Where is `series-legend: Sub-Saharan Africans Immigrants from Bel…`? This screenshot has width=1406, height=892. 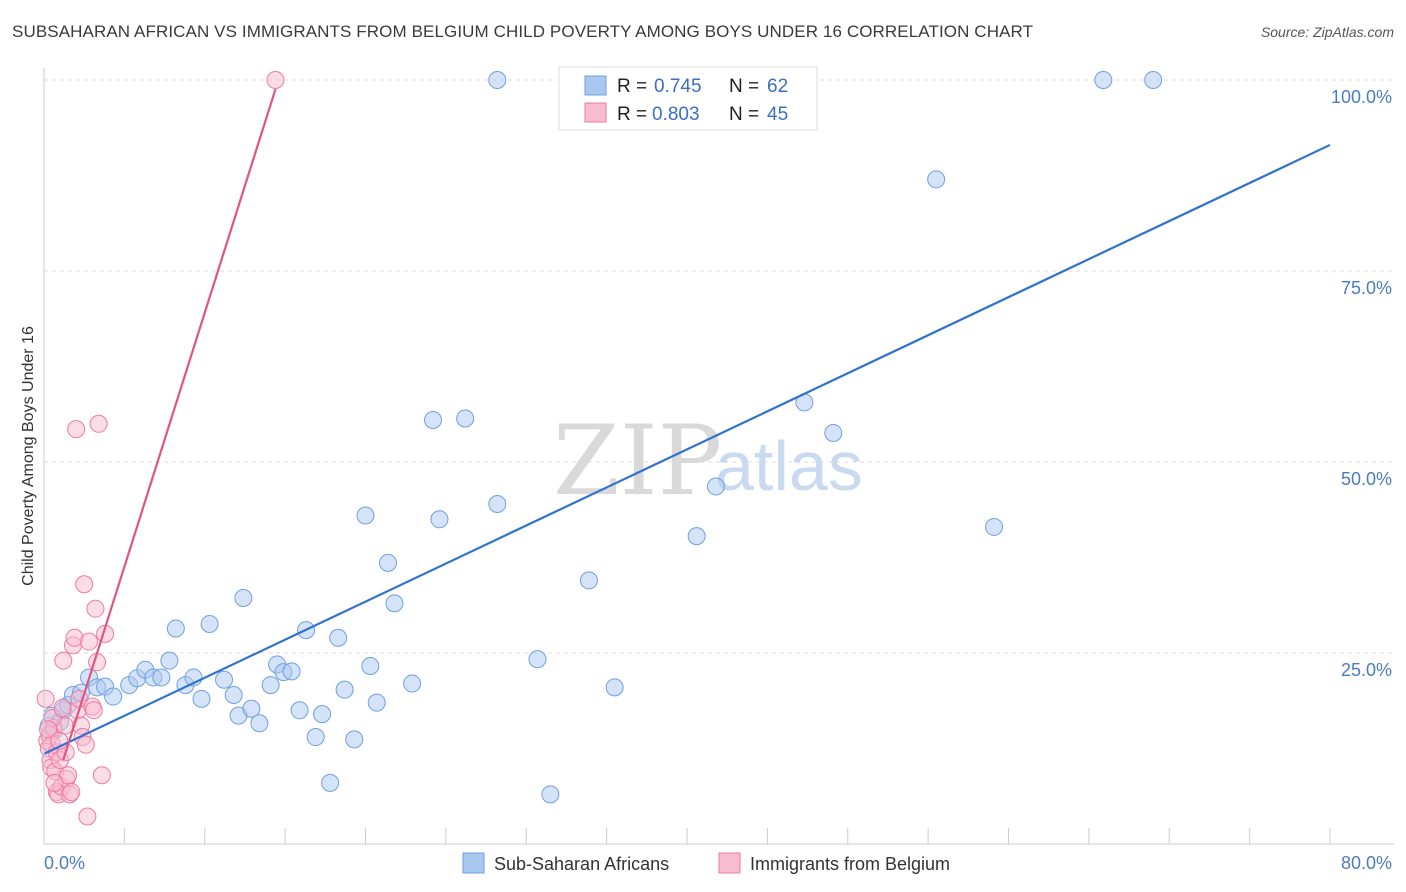 series-legend: Sub-Saharan Africans Immigrants from Bel… is located at coordinates (706, 863).